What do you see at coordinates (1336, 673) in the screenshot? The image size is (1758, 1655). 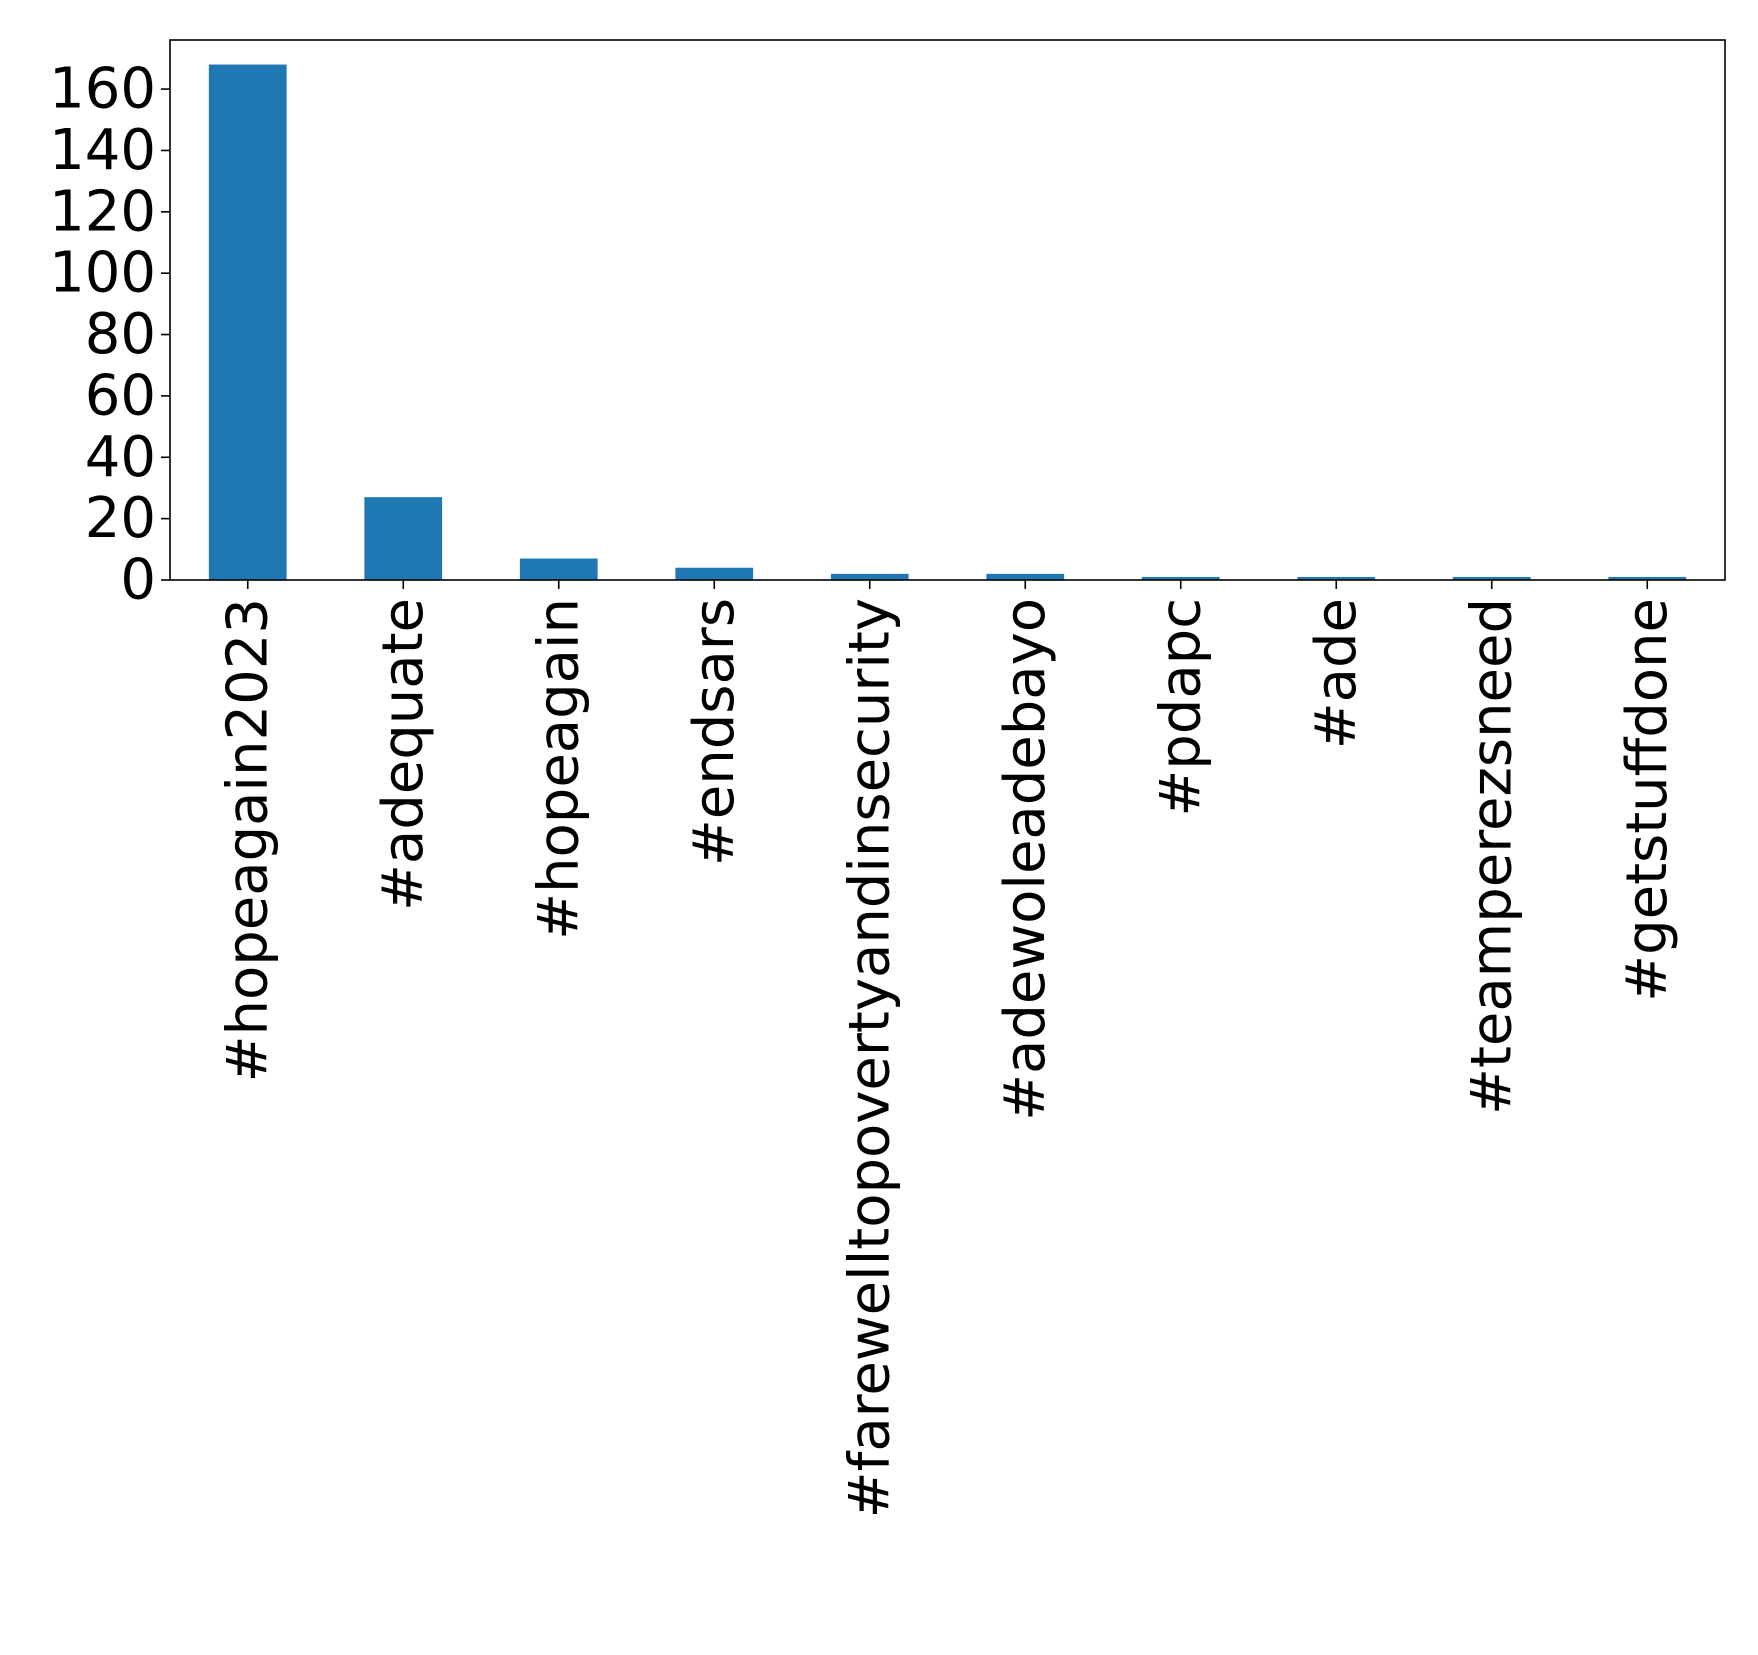 I see `x-tick-label: #ade` at bounding box center [1336, 673].